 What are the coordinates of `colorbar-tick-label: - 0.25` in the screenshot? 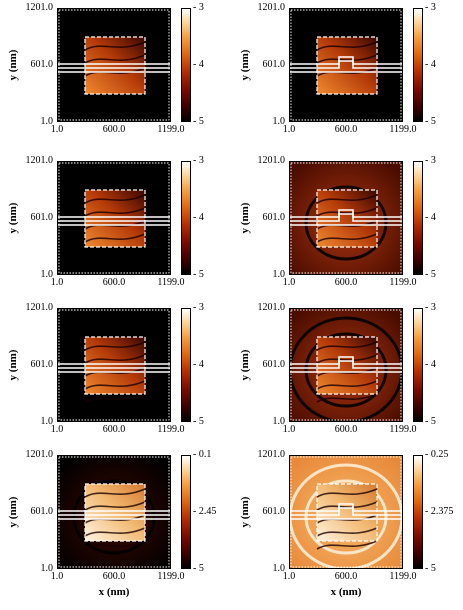 It's located at (437, 454).